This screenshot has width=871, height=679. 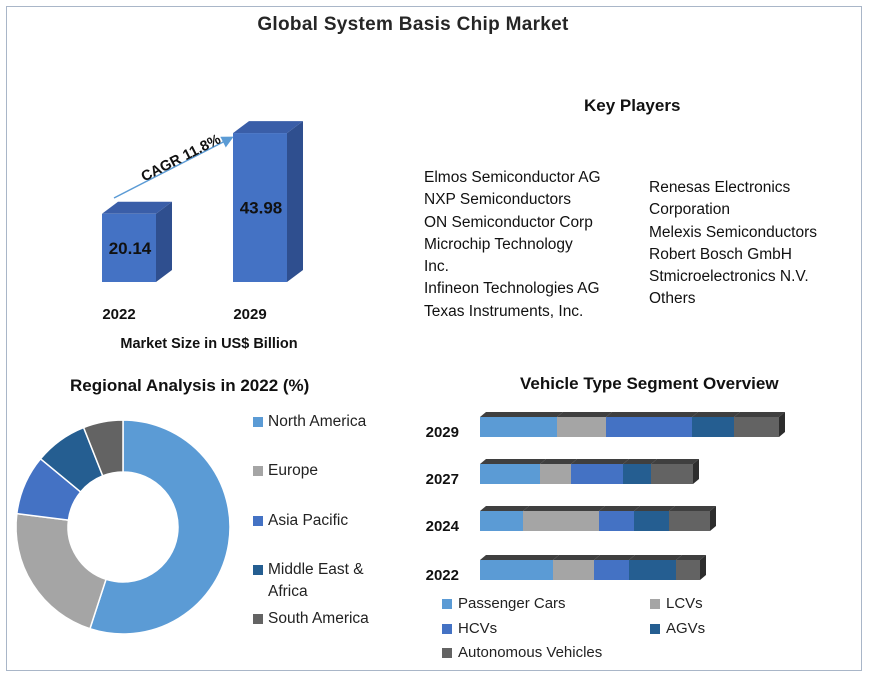 What do you see at coordinates (684, 603) in the screenshot?
I see `legend-label: LCVs` at bounding box center [684, 603].